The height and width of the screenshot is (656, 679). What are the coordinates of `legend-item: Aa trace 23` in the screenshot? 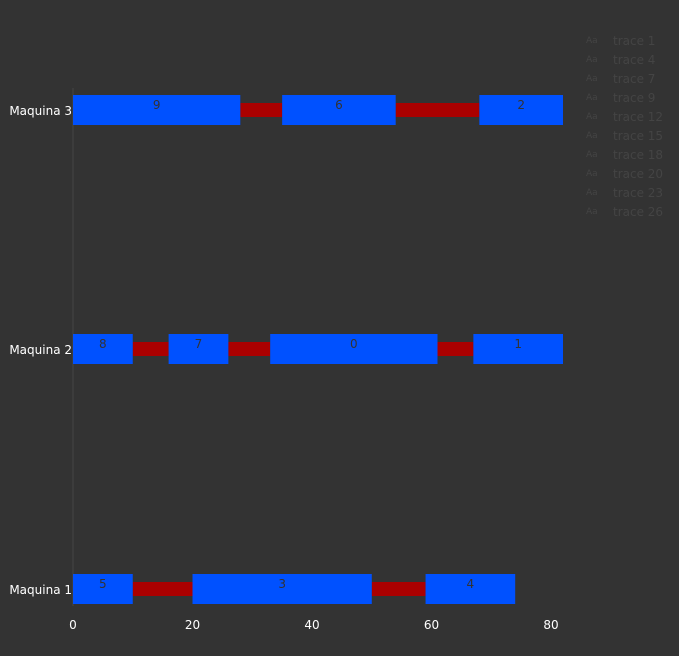 It's located at (624, 192).